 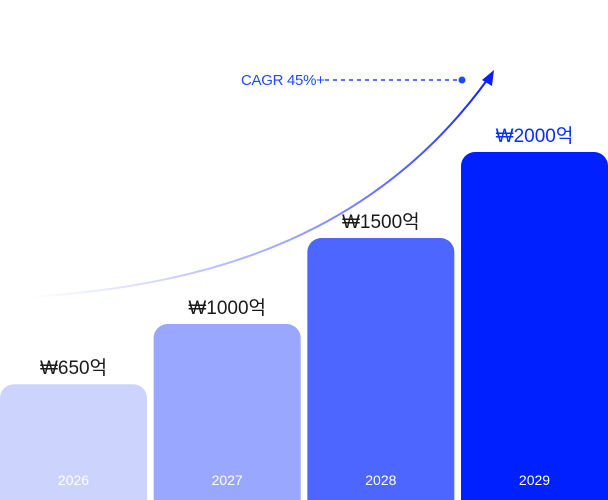 What do you see at coordinates (535, 136) in the screenshot?
I see `data-label-2029: ₩2000억` at bounding box center [535, 136].